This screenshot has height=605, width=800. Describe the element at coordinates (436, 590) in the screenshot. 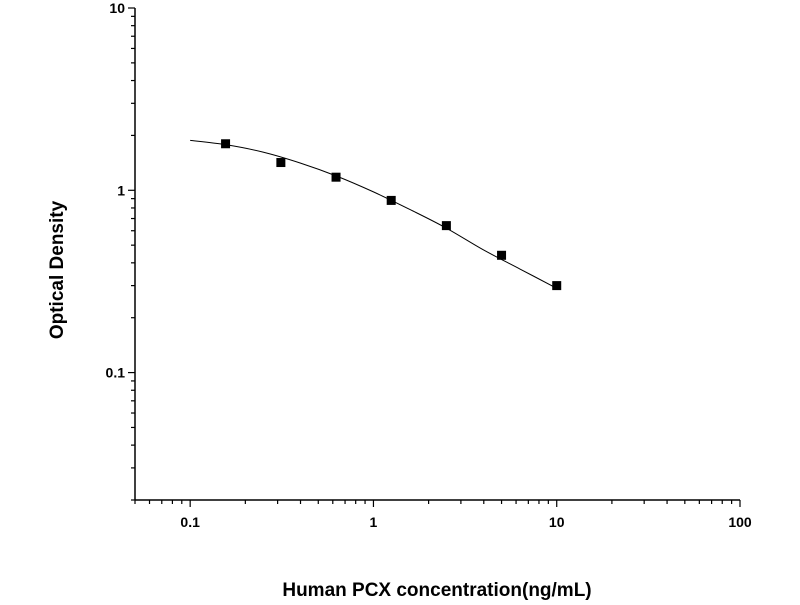

I see `x-axis-title: Human PCX concentration(ng/mL)` at that location.